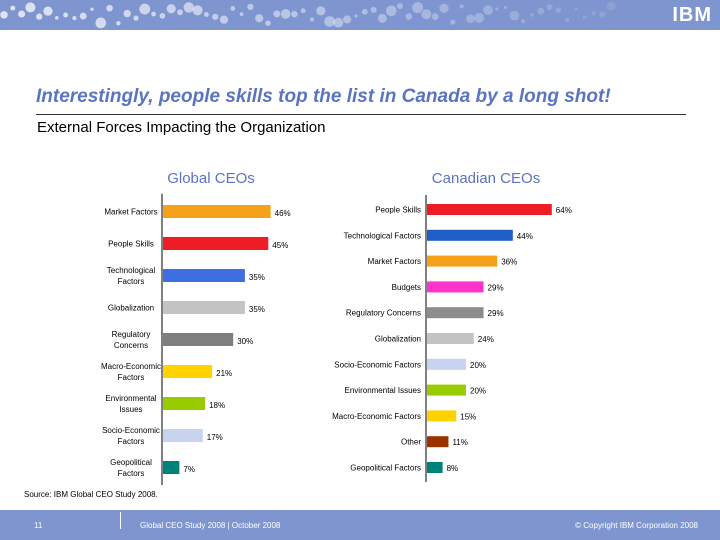 Image resolution: width=720 pixels, height=540 pixels. Describe the element at coordinates (509, 262) in the screenshot. I see `canadian-value-label: 36%` at that location.